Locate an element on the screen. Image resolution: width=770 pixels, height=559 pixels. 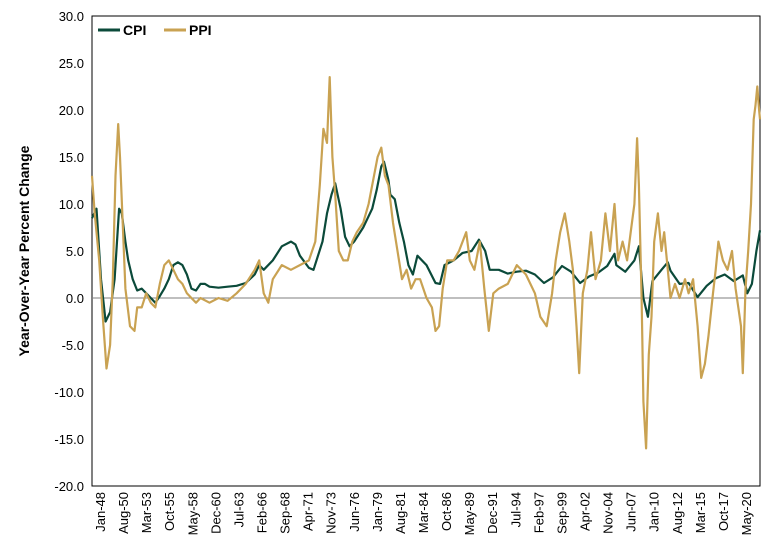
x-tick-label: Dec-60 is located at coordinates (215, 513).